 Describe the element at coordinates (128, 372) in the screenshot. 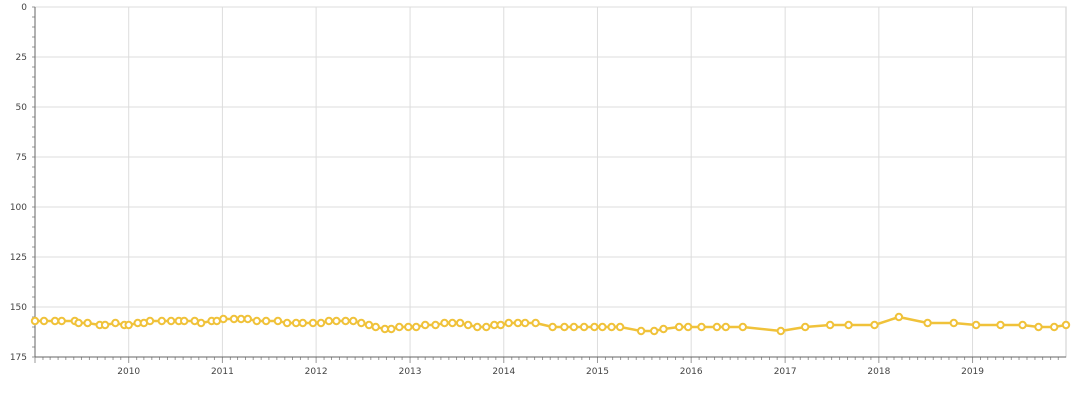

I see `x-tick-label: 2010` at that location.